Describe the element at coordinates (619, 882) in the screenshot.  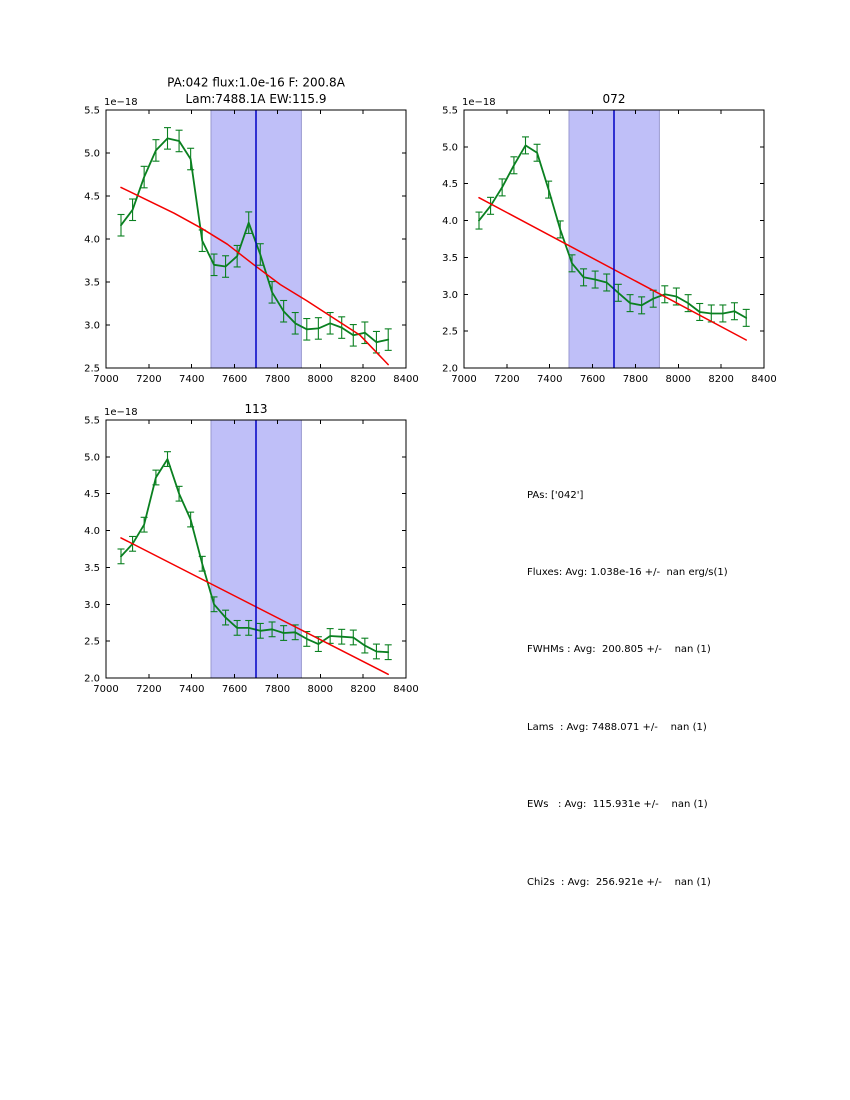
I see `stats-line-chi2s: Chi2s : Avg: 256.921e +/- nan (1)` at that location.